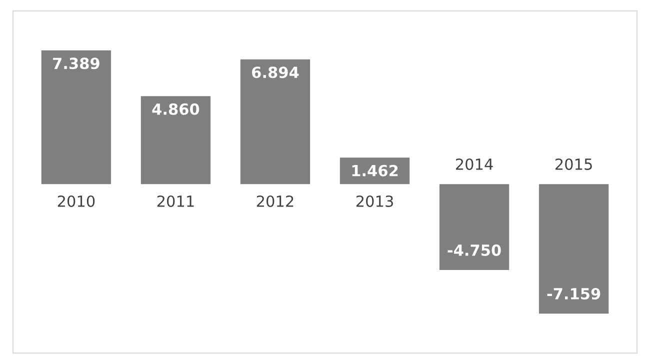  I want to click on data-label: 1.462, so click(375, 170).